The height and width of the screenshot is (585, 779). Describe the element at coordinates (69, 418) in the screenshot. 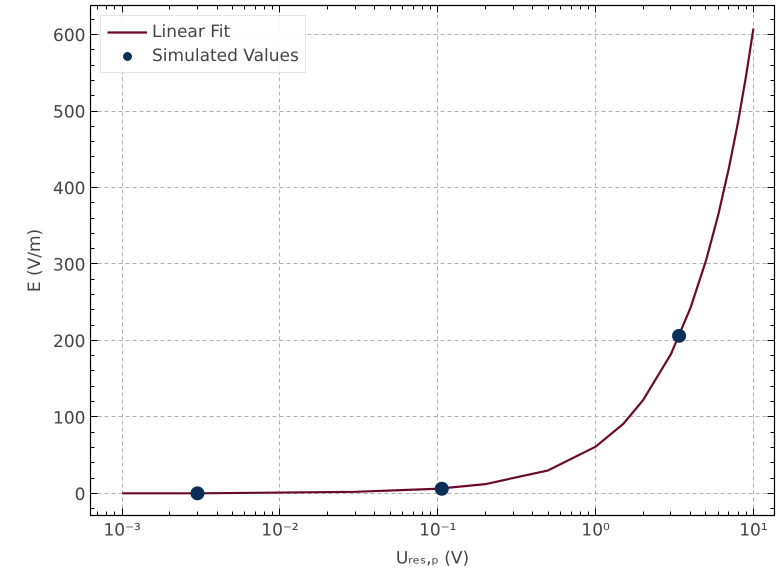

I see `y-tick-label: 100` at that location.